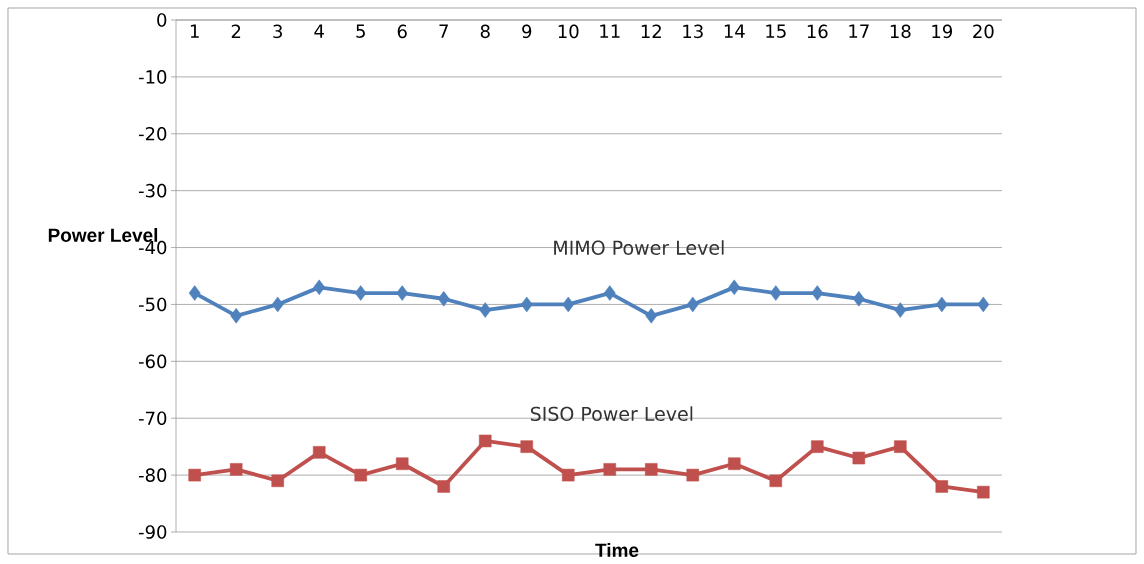 The width and height of the screenshot is (1144, 564). Describe the element at coordinates (152, 190) in the screenshot. I see `y-tick-label: -30` at that location.